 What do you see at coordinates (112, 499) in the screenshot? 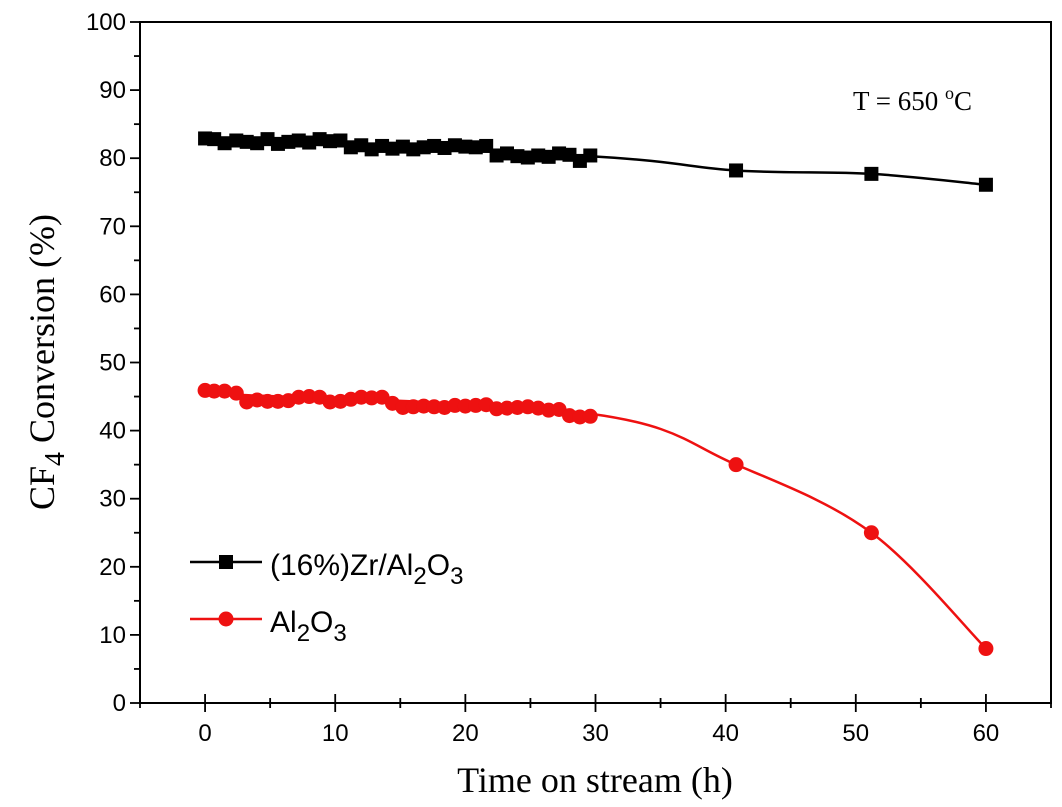
I see `y-tick-label-30: 30` at bounding box center [112, 499].